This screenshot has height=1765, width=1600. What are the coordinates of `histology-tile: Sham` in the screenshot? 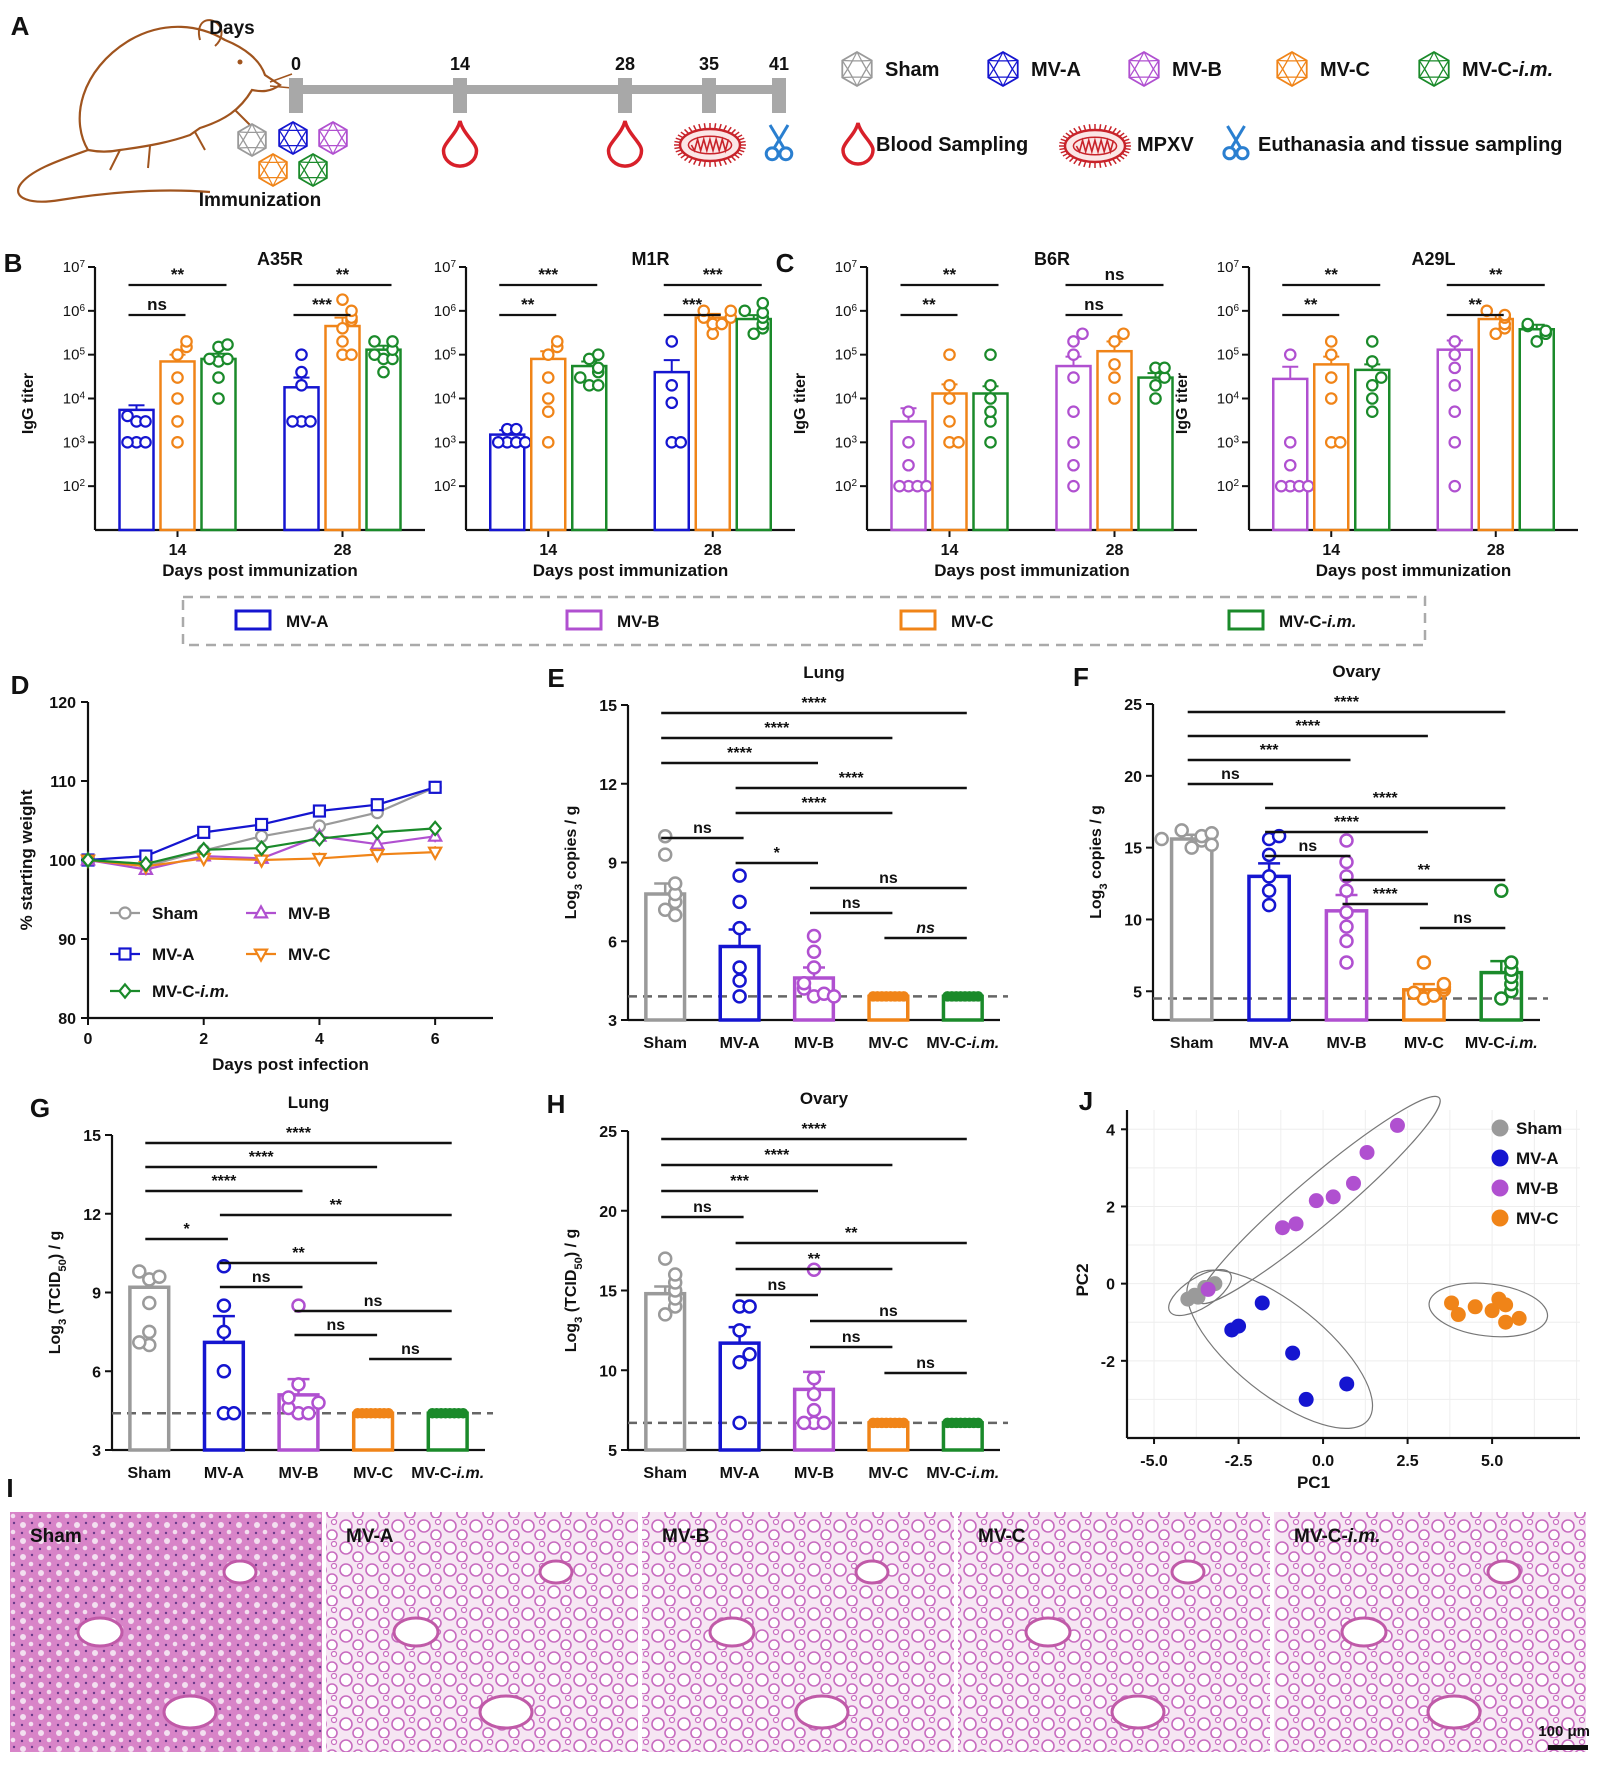 It's located at (166, 1632).